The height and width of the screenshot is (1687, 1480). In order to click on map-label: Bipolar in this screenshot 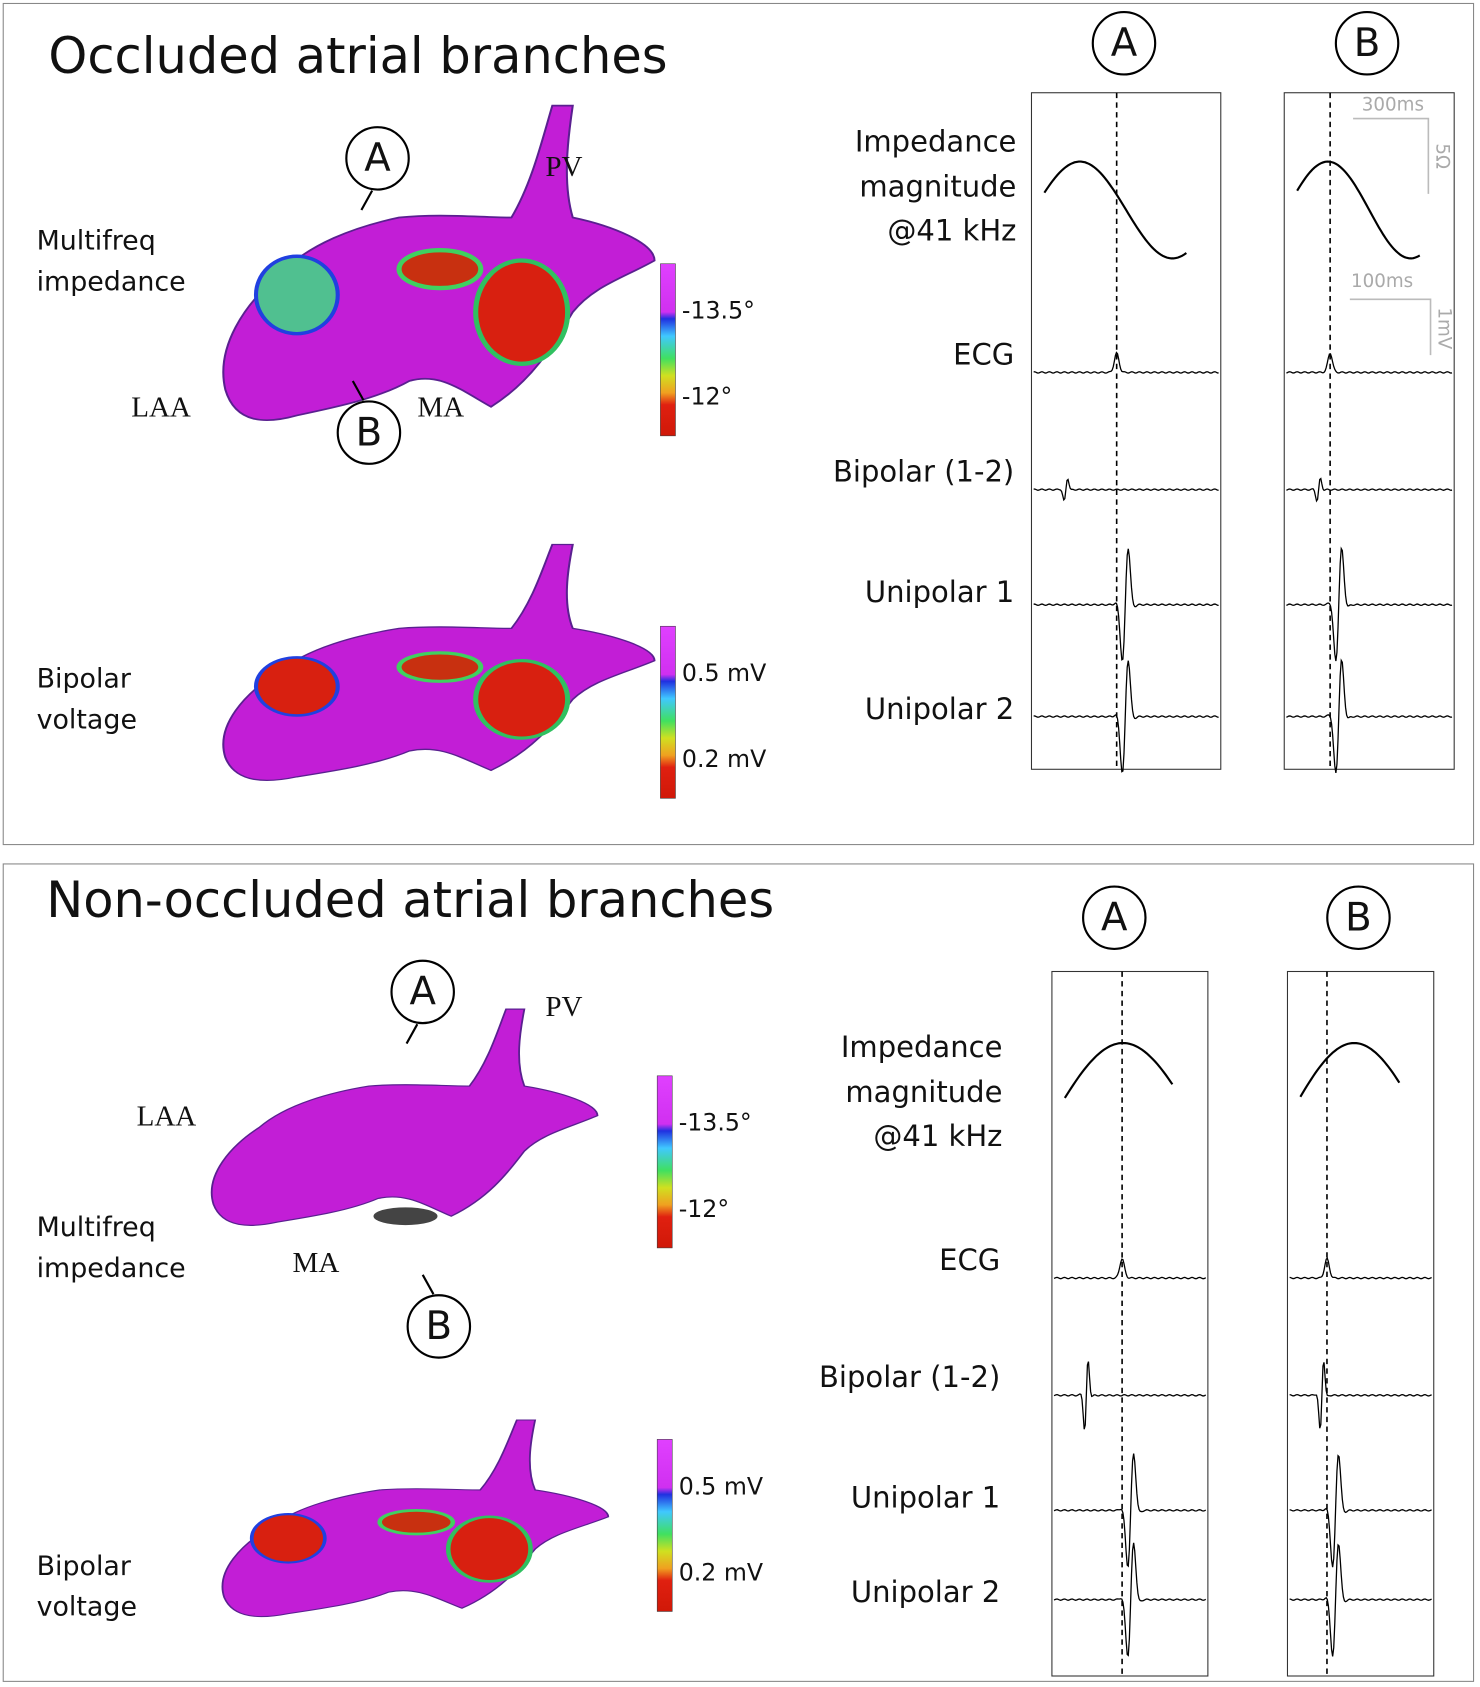, I will do `click(84, 1566)`.